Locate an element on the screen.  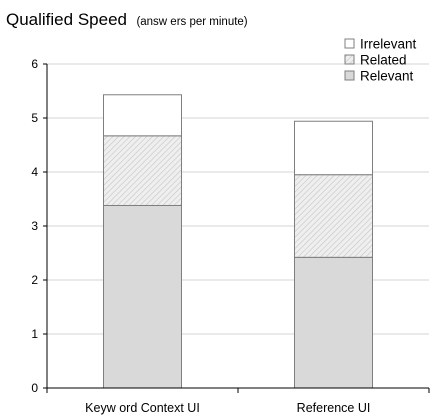
y-tick-label: 4 is located at coordinates (34, 172).